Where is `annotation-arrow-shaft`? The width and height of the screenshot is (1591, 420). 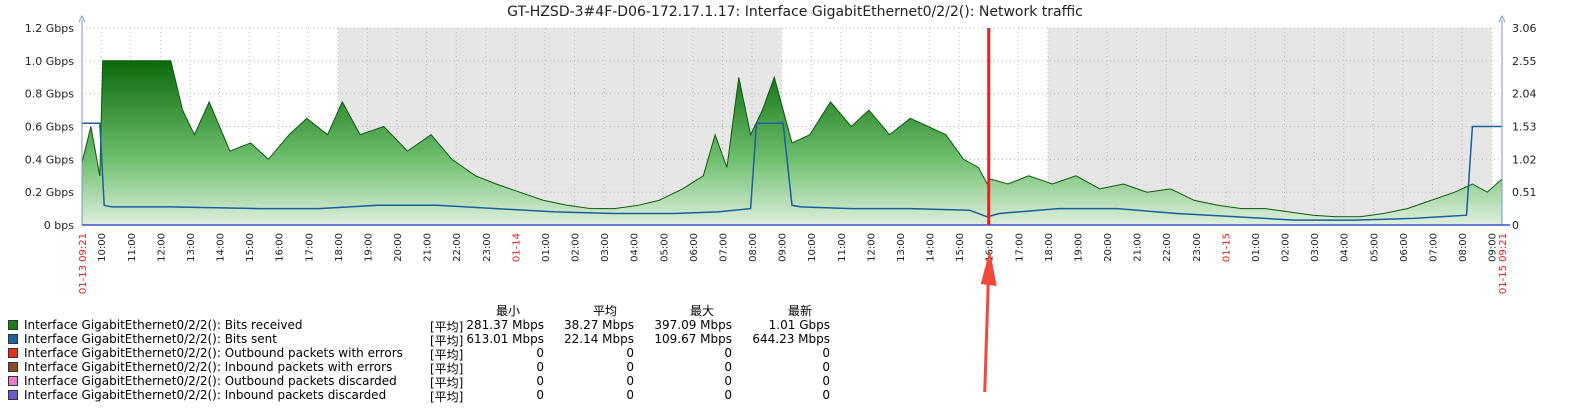
annotation-arrow-shaft is located at coordinates (987, 330).